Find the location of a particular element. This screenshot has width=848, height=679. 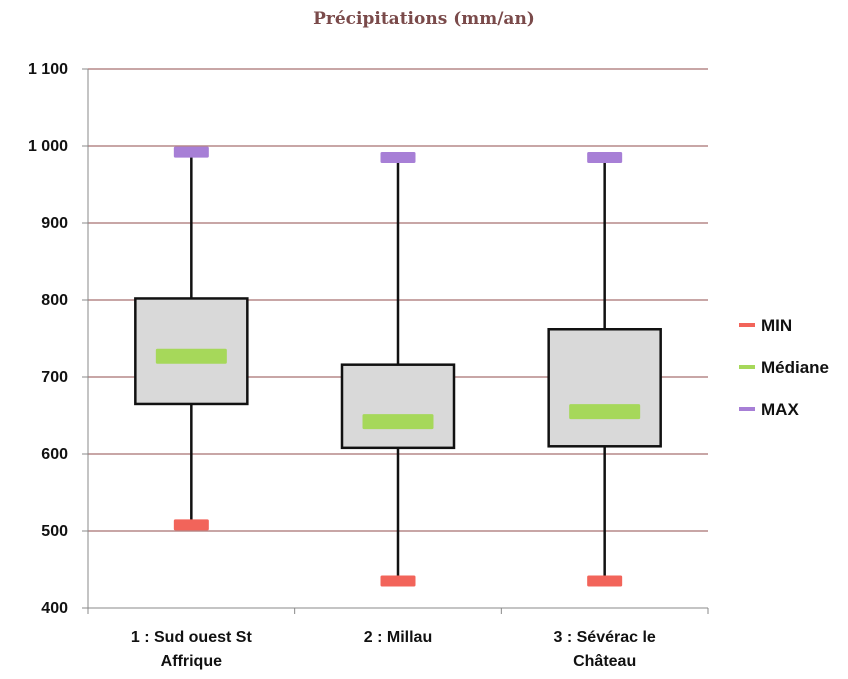

y-tick-label: 500 is located at coordinates (54, 531).